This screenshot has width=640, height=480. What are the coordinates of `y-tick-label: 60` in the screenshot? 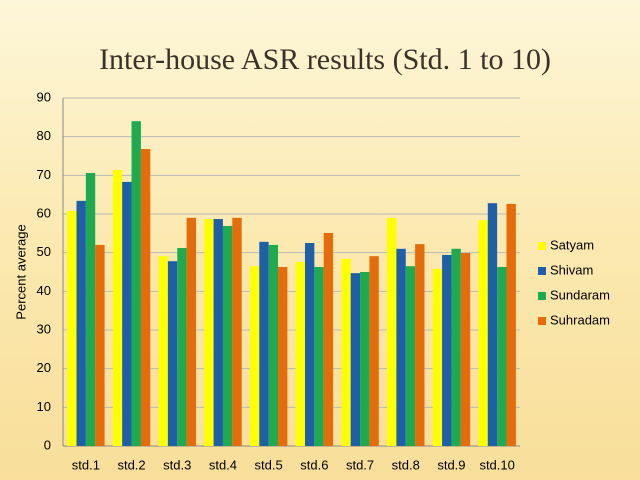 It's located at (44, 212).